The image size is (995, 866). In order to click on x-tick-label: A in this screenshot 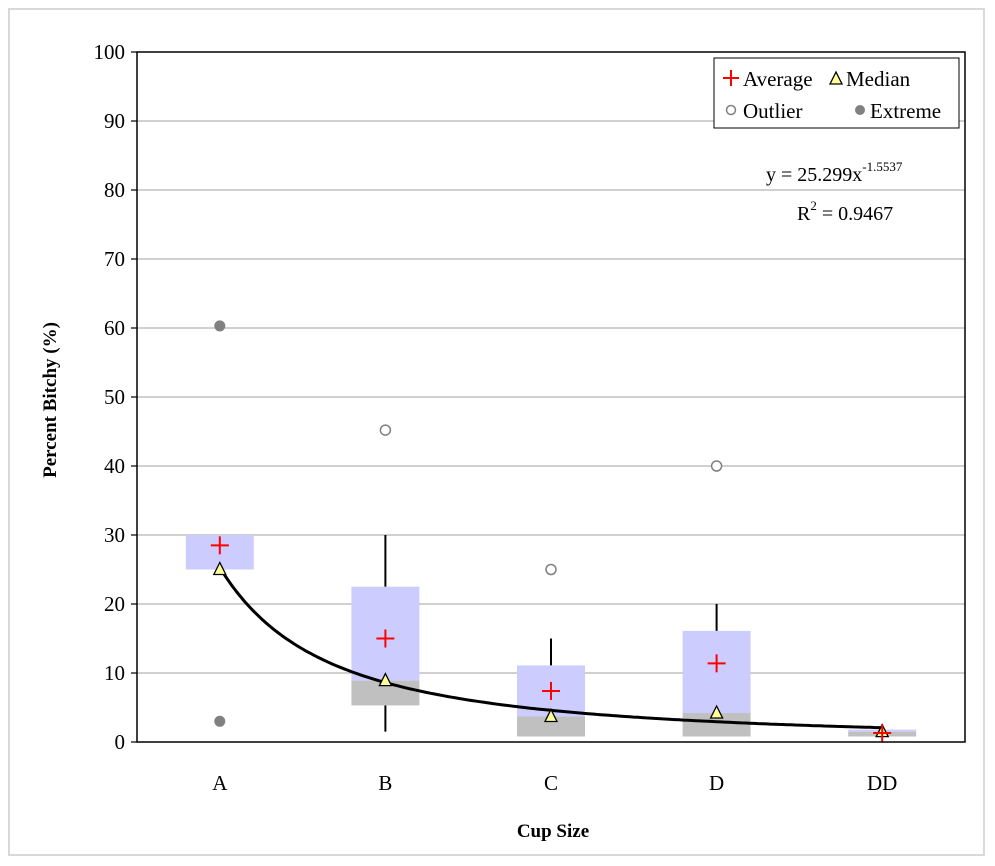, I will do `click(220, 783)`.